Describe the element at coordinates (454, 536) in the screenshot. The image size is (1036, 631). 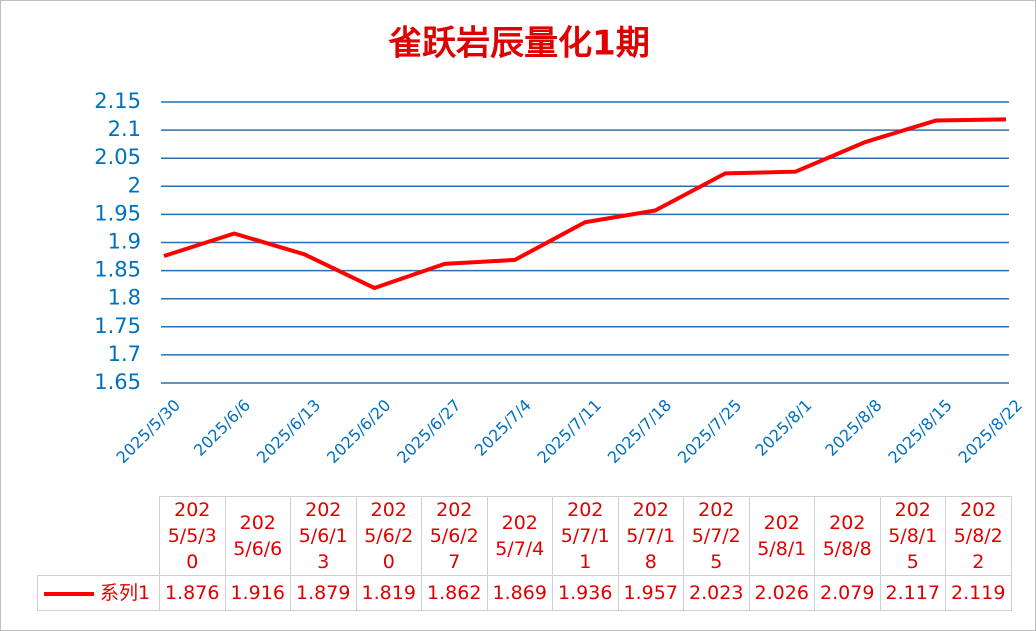
I see `table-header-cell: 2025/6/27` at that location.